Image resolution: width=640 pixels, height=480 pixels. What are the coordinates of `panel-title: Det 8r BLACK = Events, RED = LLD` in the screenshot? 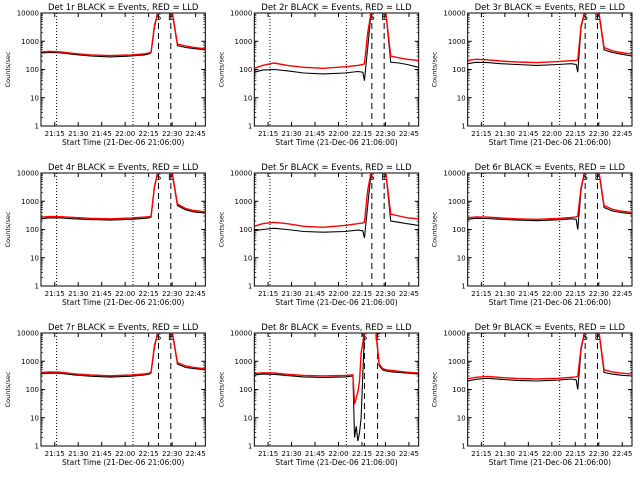 It's located at (336, 328).